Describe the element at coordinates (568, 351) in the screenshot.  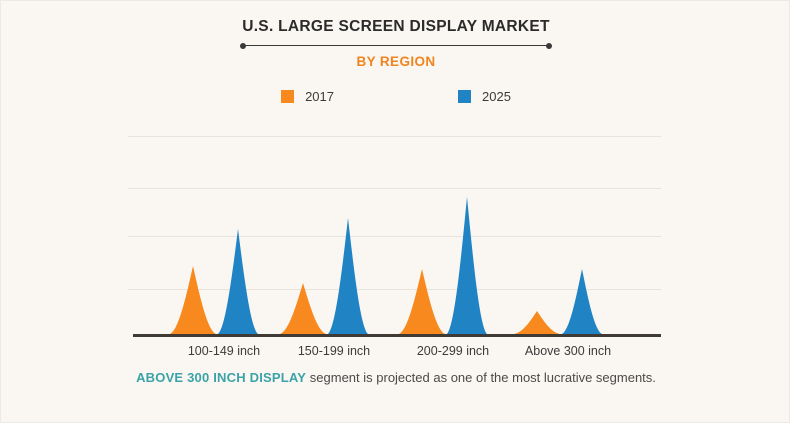
I see `x-axis-label-3: Above 300 inch` at that location.